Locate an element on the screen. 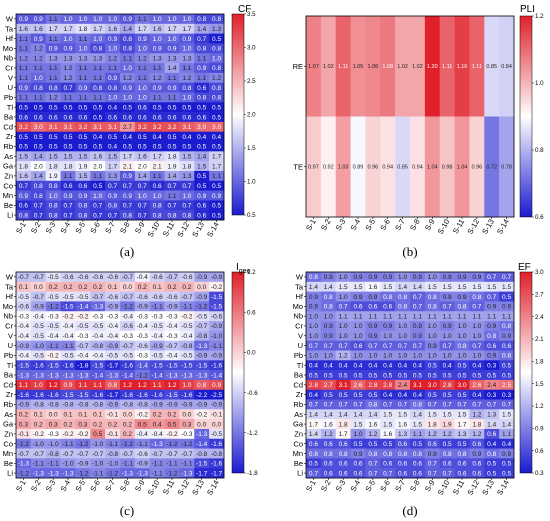 The height and width of the screenshot is (521, 550). cell-value-label: 2.0 is located at coordinates (38, 166).